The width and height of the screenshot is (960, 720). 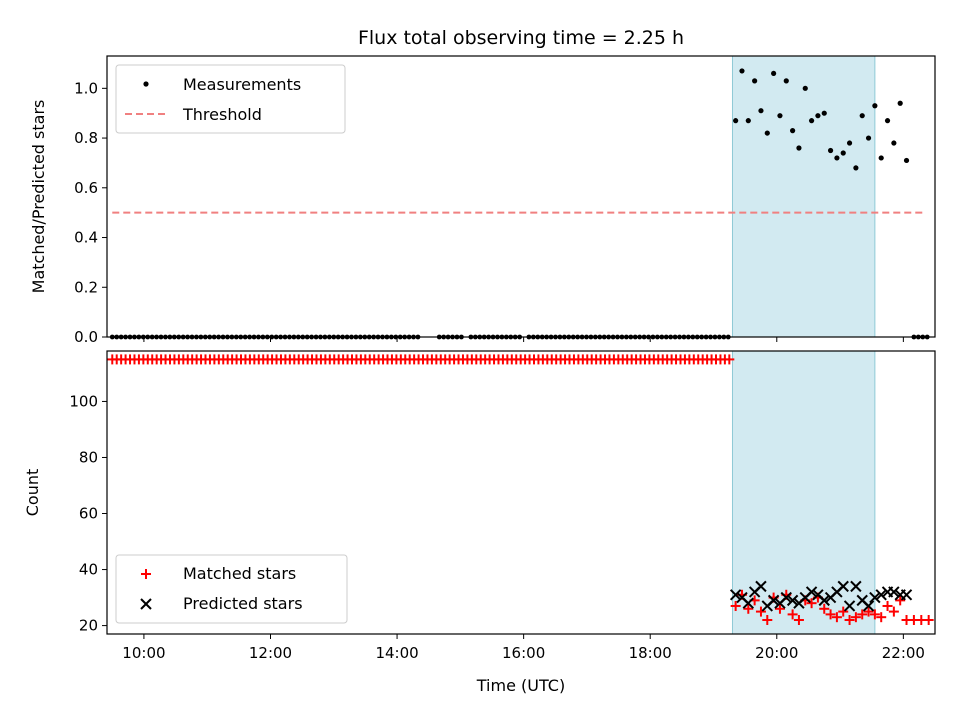 I want to click on x-tick-label: 22:00, so click(x=903, y=653).